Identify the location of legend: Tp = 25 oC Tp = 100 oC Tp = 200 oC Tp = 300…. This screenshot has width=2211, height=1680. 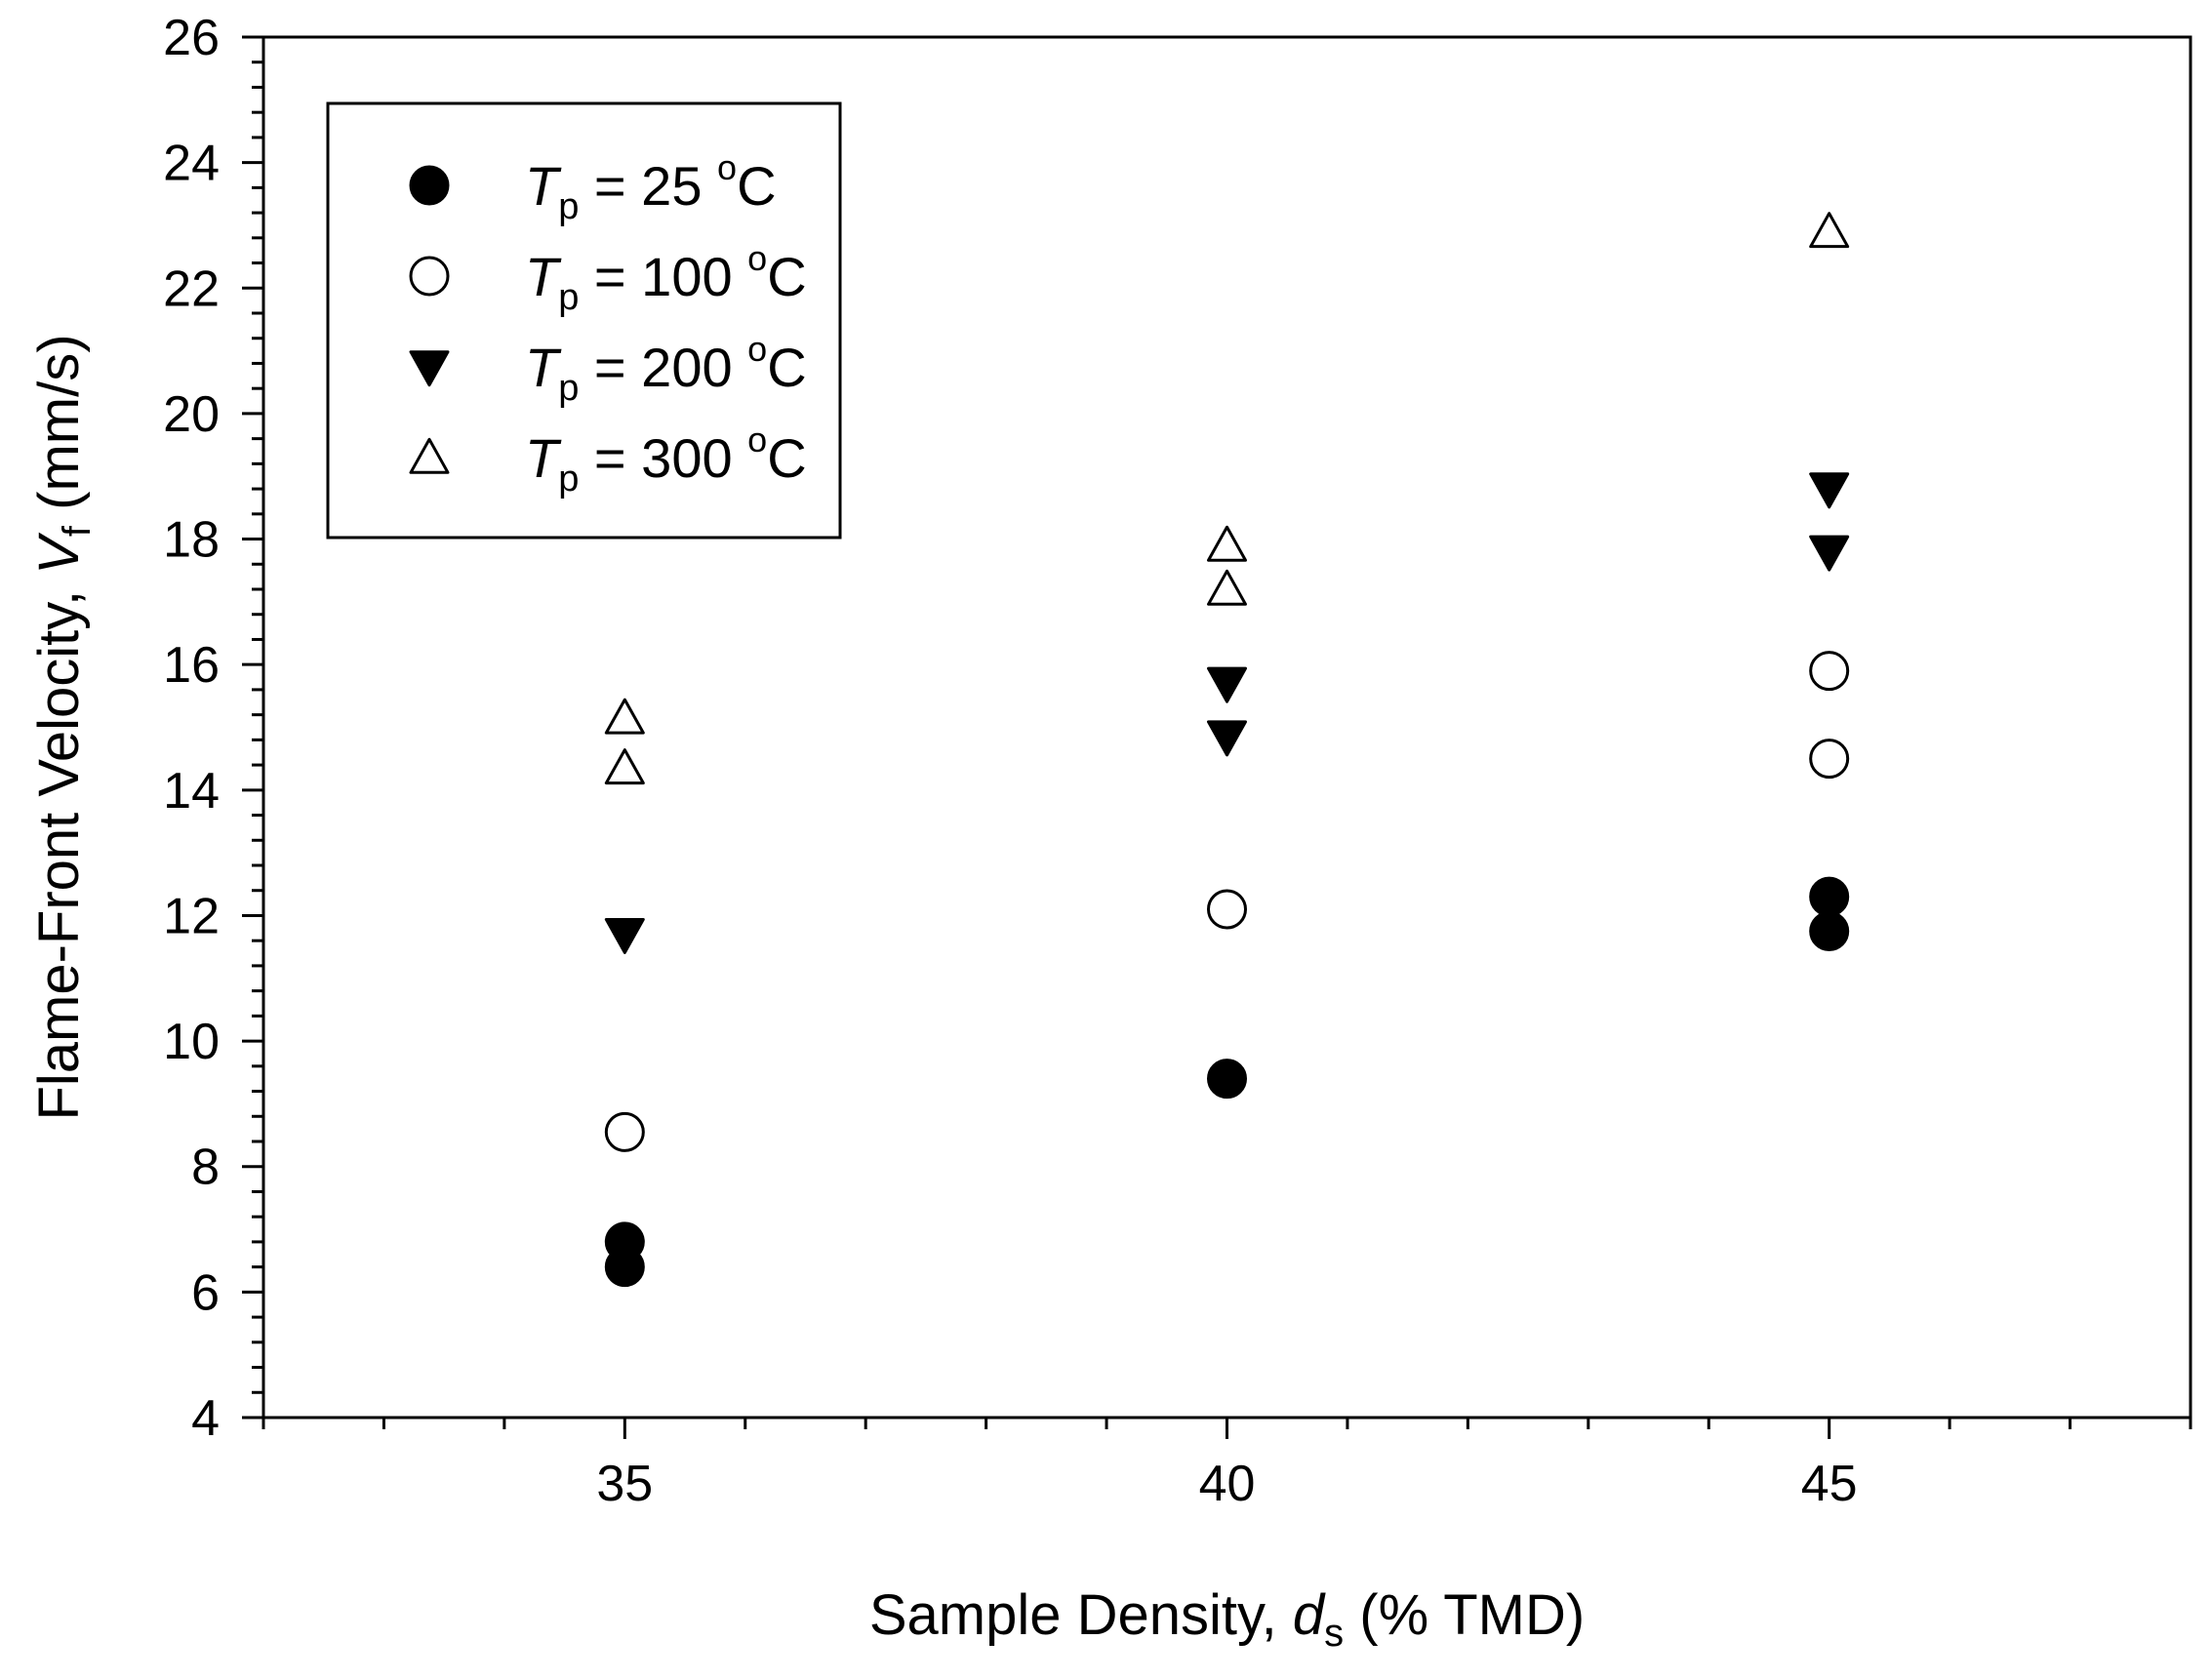
(584, 320).